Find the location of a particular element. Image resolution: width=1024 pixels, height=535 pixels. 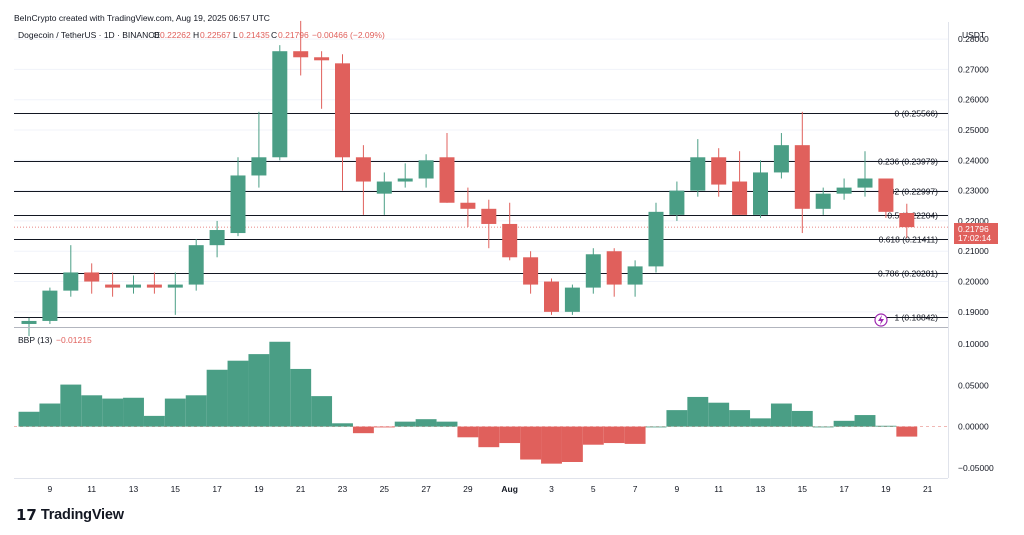

legend-change: −0.00466 (−2.09%) is located at coordinates (348, 35).